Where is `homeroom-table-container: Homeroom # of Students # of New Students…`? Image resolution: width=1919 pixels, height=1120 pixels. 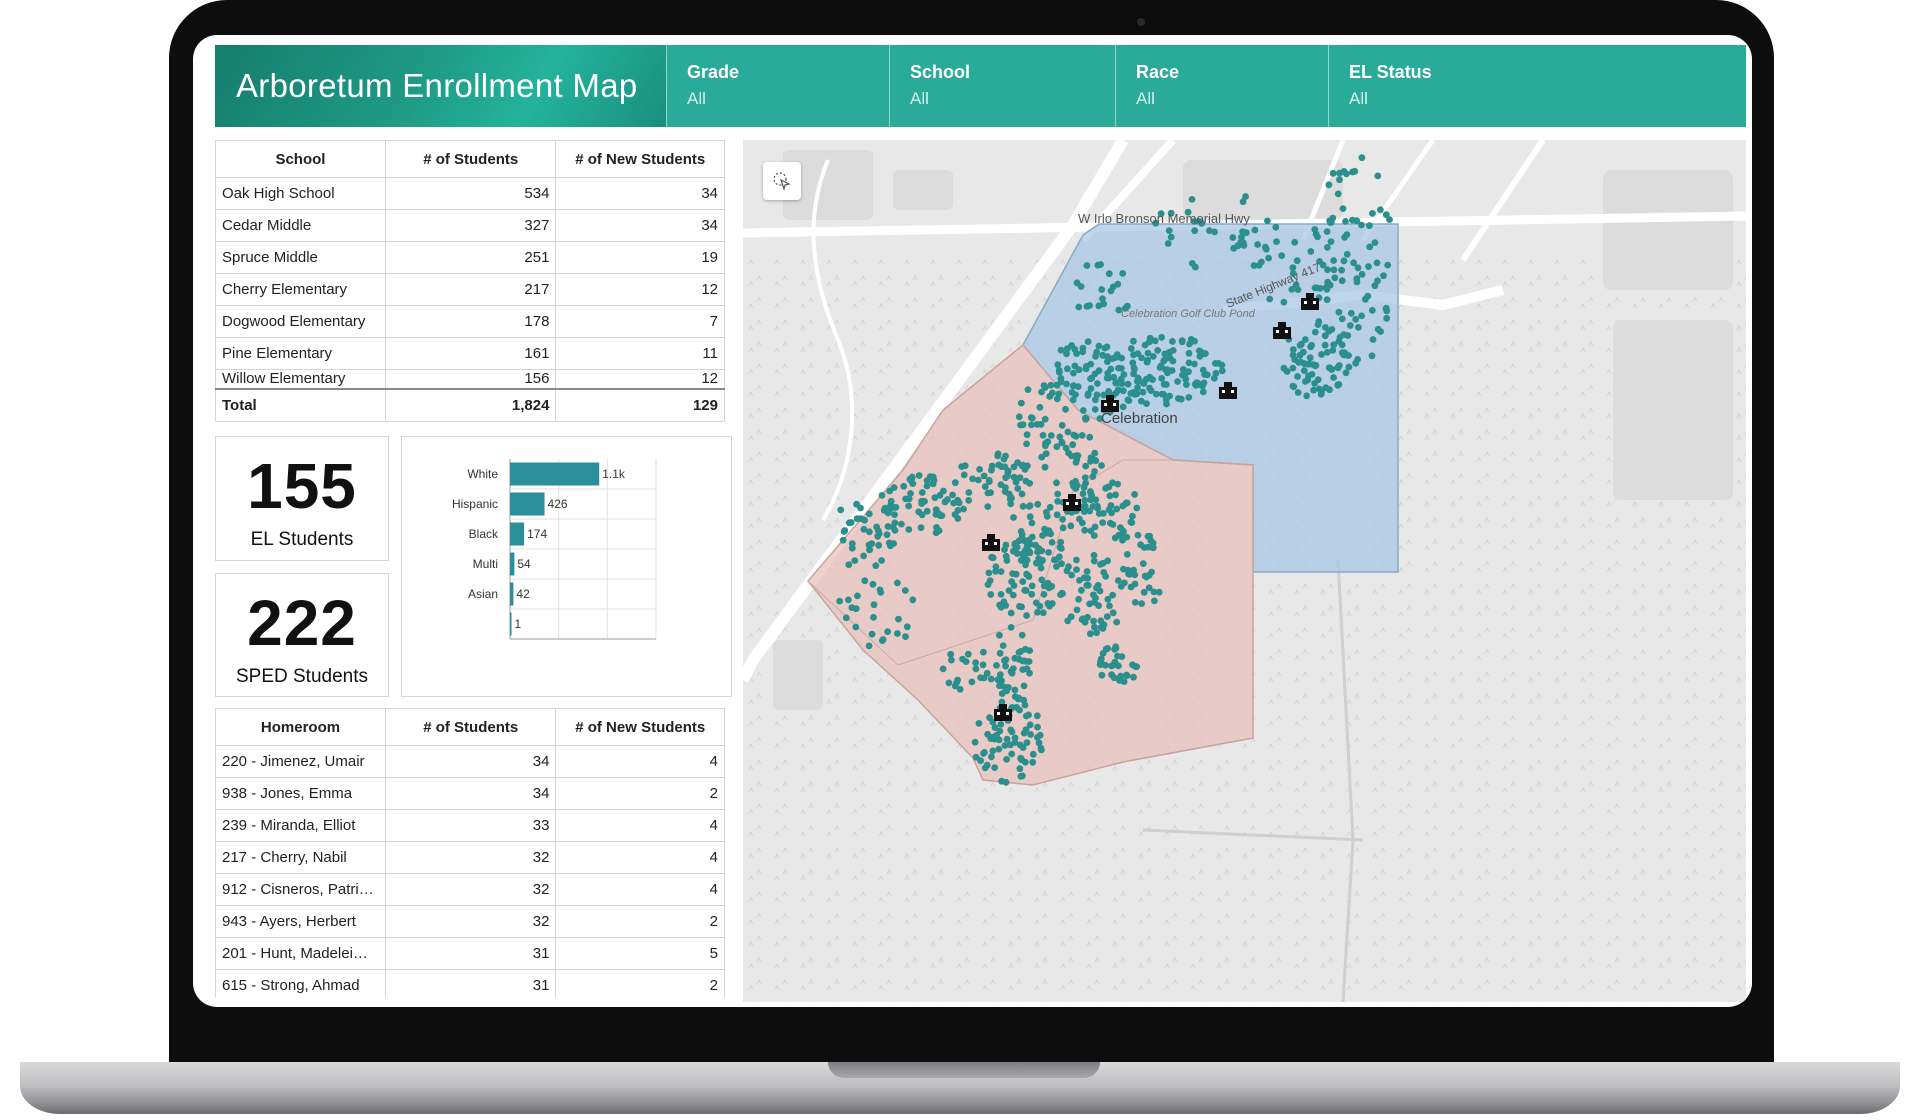 homeroom-table-container: Homeroom # of Students # of New Students… is located at coordinates (470, 853).